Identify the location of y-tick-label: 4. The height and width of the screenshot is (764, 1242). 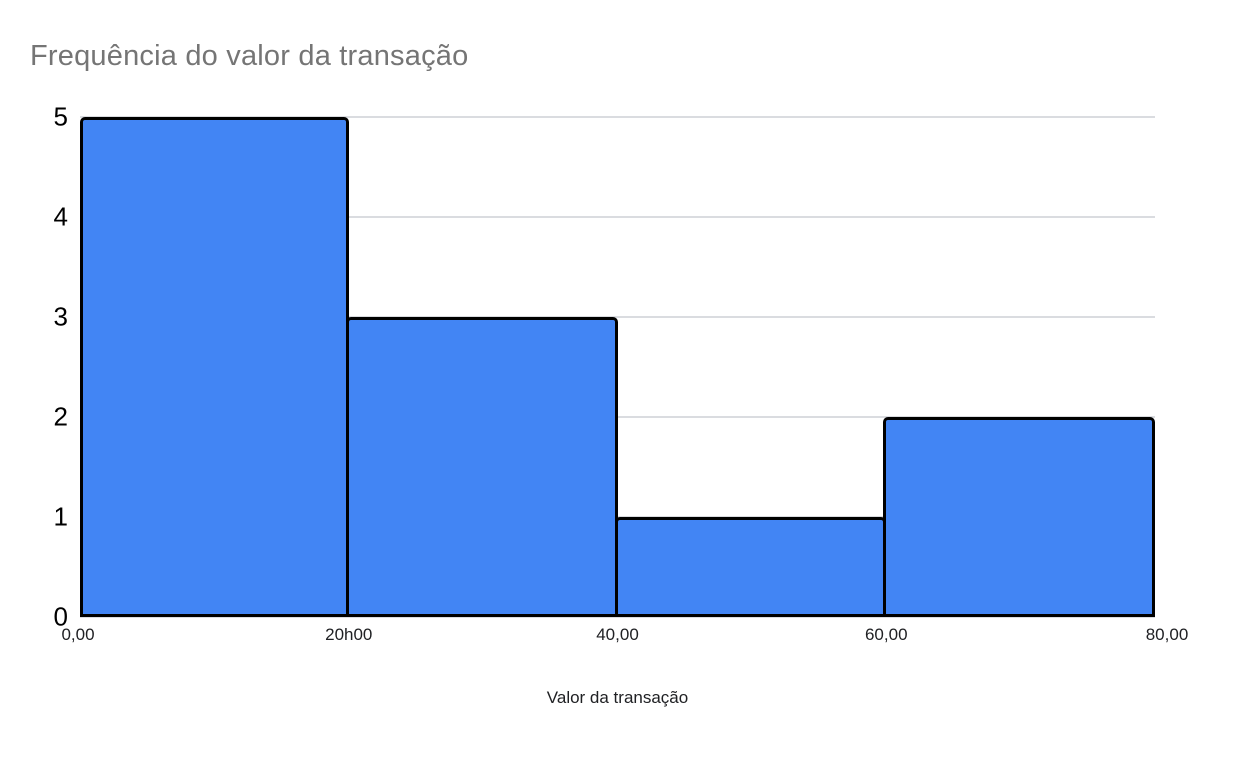
(60, 216).